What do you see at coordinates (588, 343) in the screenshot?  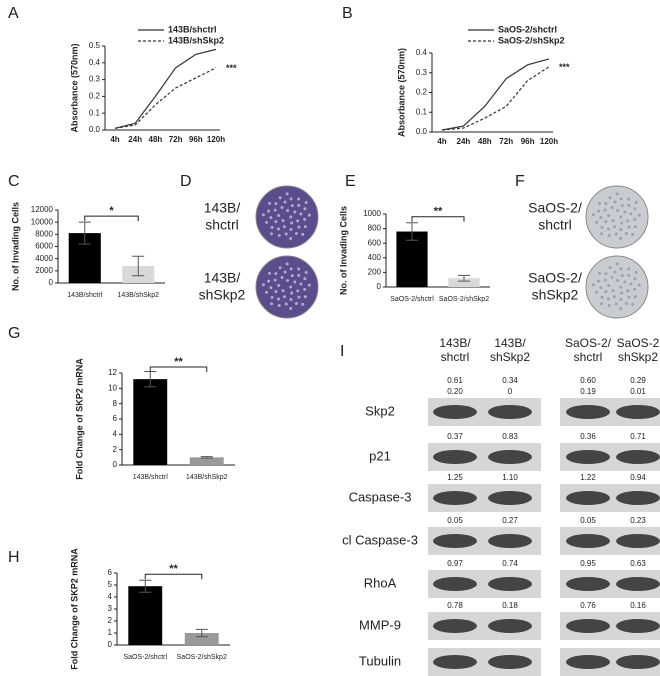 I see `column-header: SaOS-2/` at bounding box center [588, 343].